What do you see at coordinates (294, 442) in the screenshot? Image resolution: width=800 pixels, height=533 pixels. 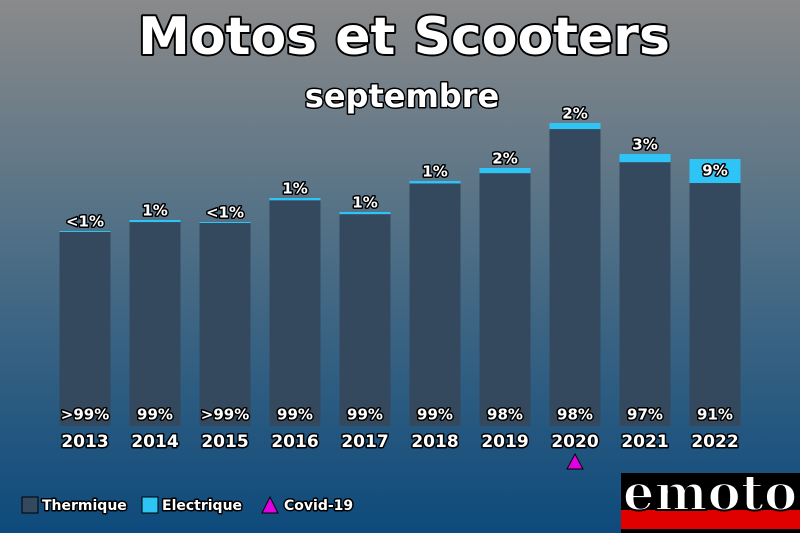 I see `x-tick-label: 2016` at bounding box center [294, 442].